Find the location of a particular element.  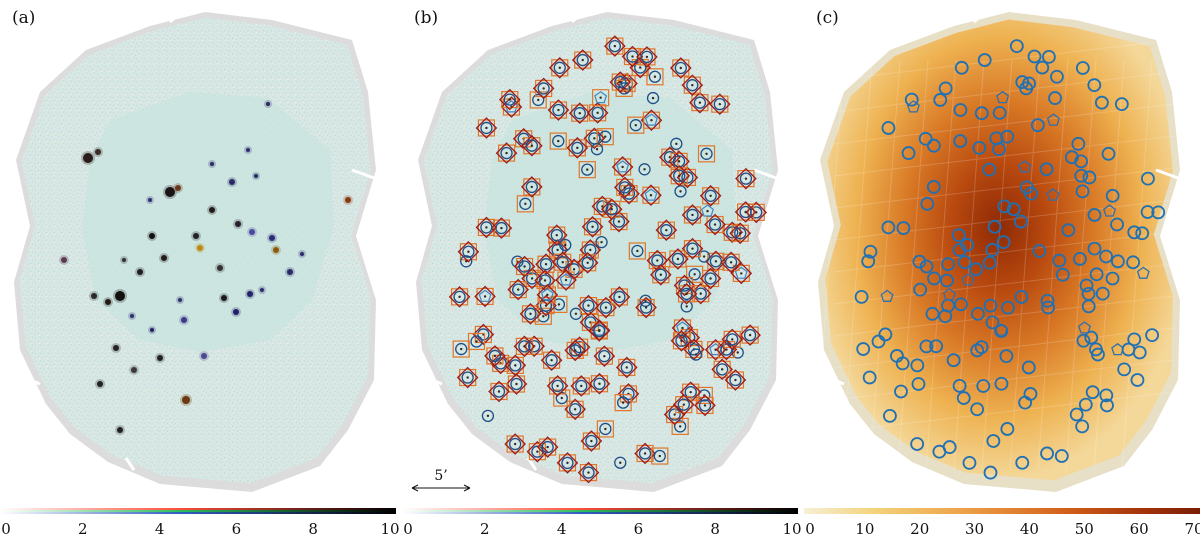

colorbar-tick-label: 4 is located at coordinates (159, 529).